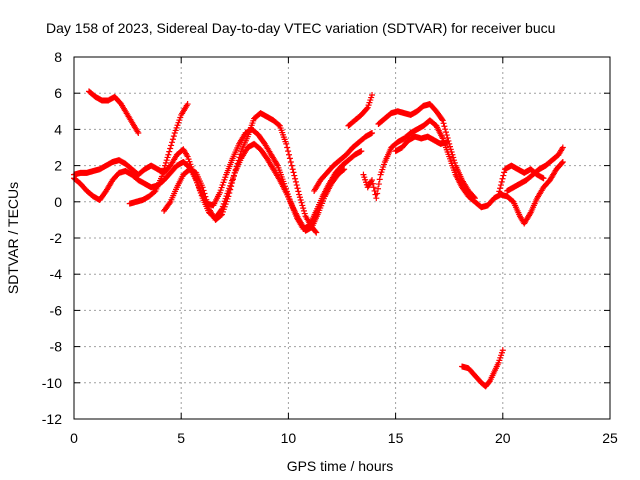  Describe the element at coordinates (52, 419) in the screenshot. I see `y-tick-label: -12` at that location.